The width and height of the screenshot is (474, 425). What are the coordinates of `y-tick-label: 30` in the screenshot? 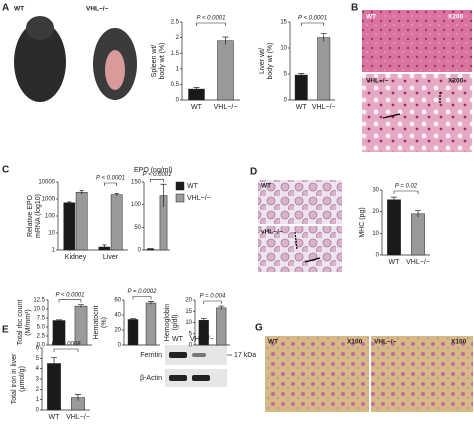 It's located at (375, 191).